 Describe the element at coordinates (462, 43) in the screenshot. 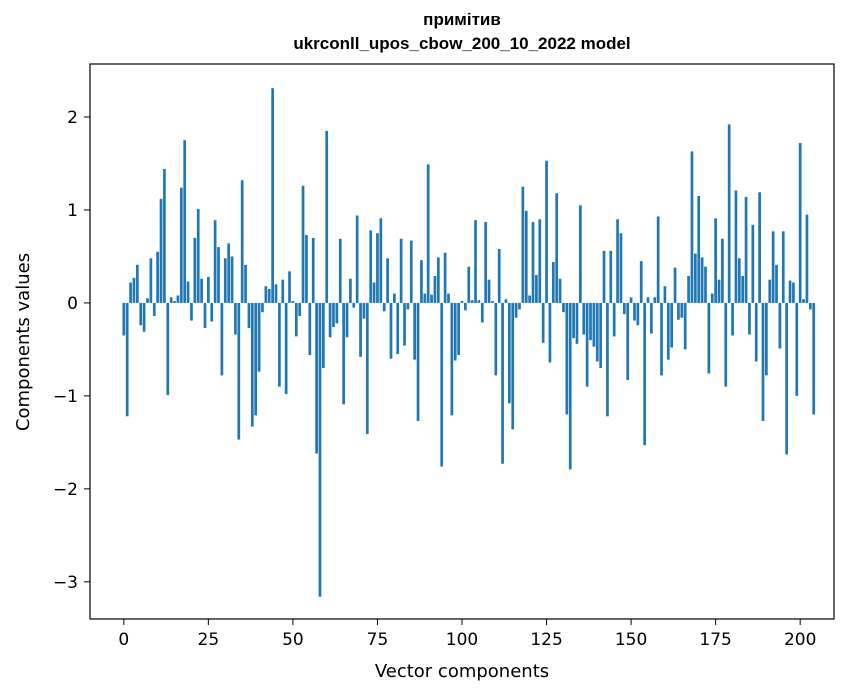

I see `chart-title-line-2: ukrconll_upos_cbow_200_10_2022 model` at that location.